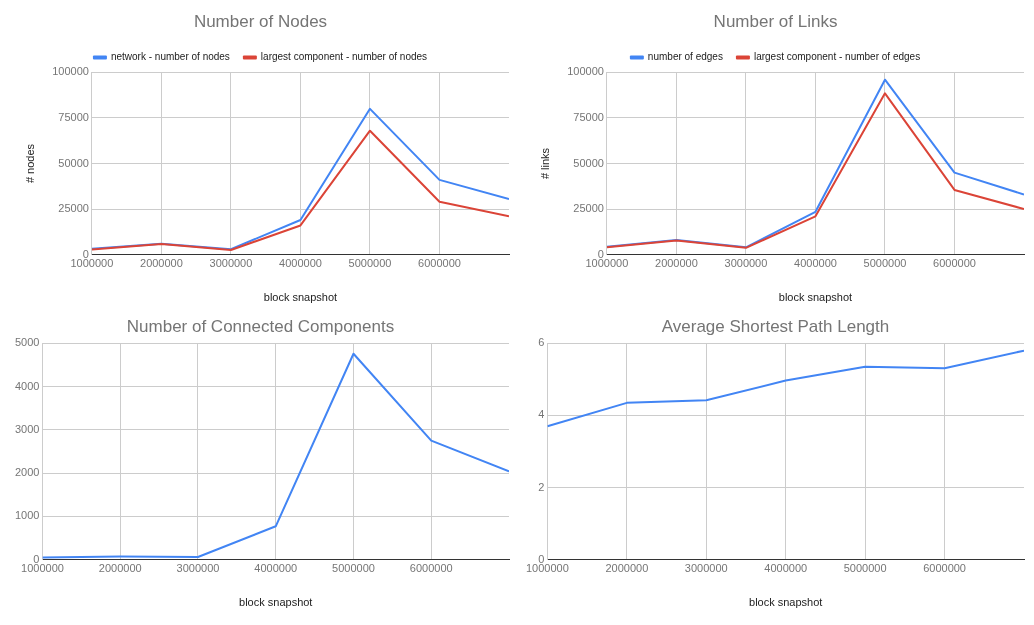 The width and height of the screenshot is (1034, 625). Describe the element at coordinates (27, 472) in the screenshot. I see `y-tick-label: 2000` at that location.